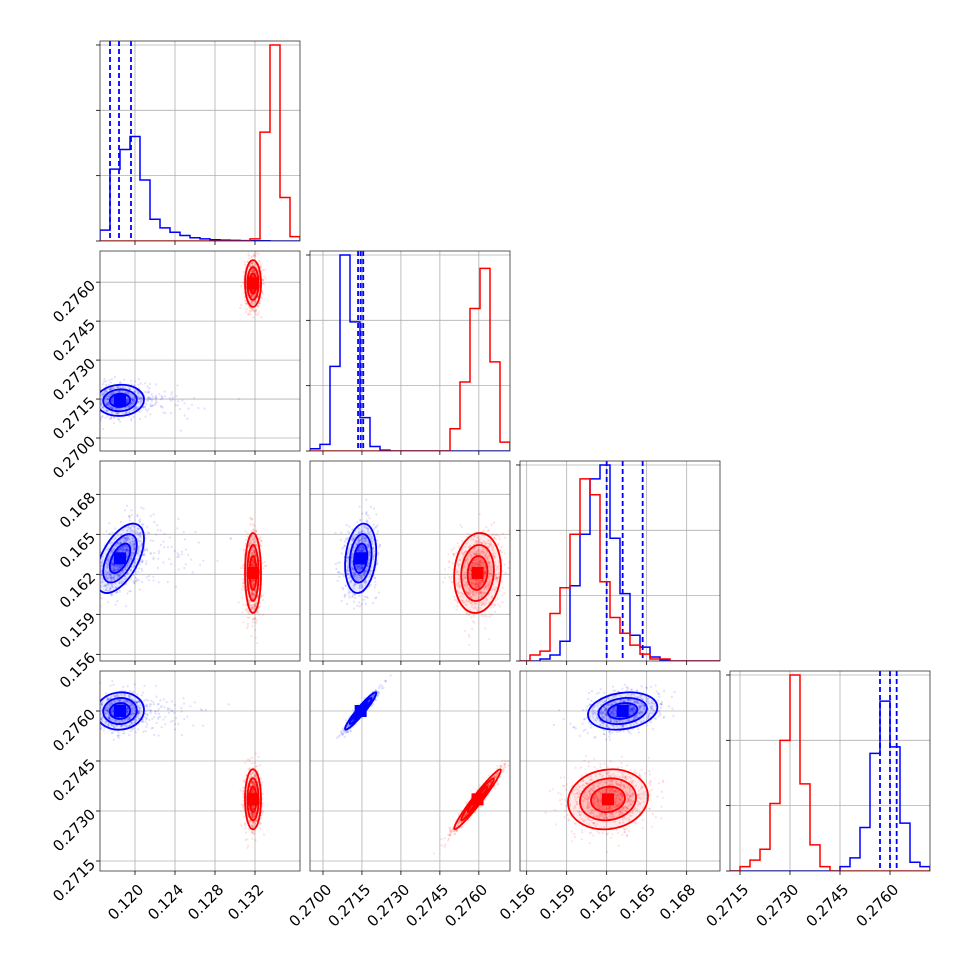 The image size is (970, 970). I want to click on density-peak-red, so click(253, 283).